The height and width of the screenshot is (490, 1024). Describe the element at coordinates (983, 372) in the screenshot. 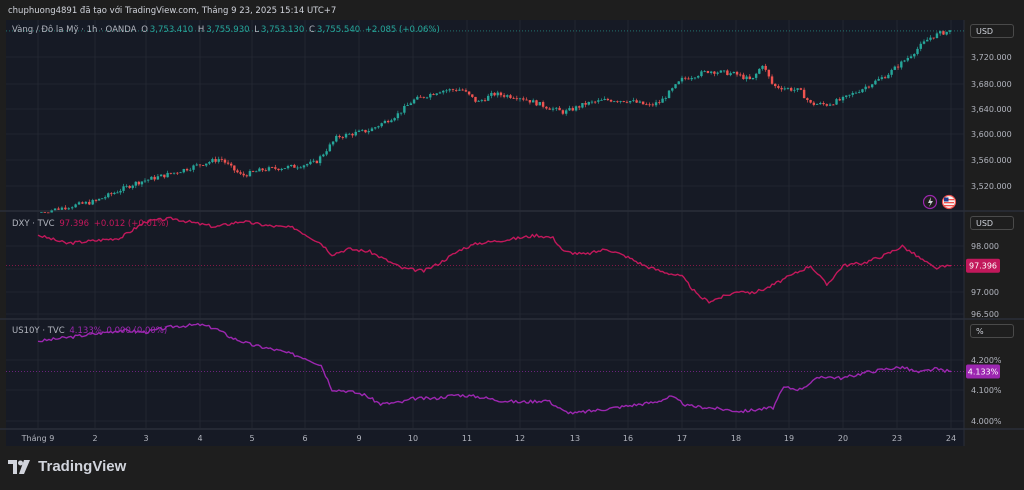

I see `us10y-last-price-text: 4.133%` at that location.